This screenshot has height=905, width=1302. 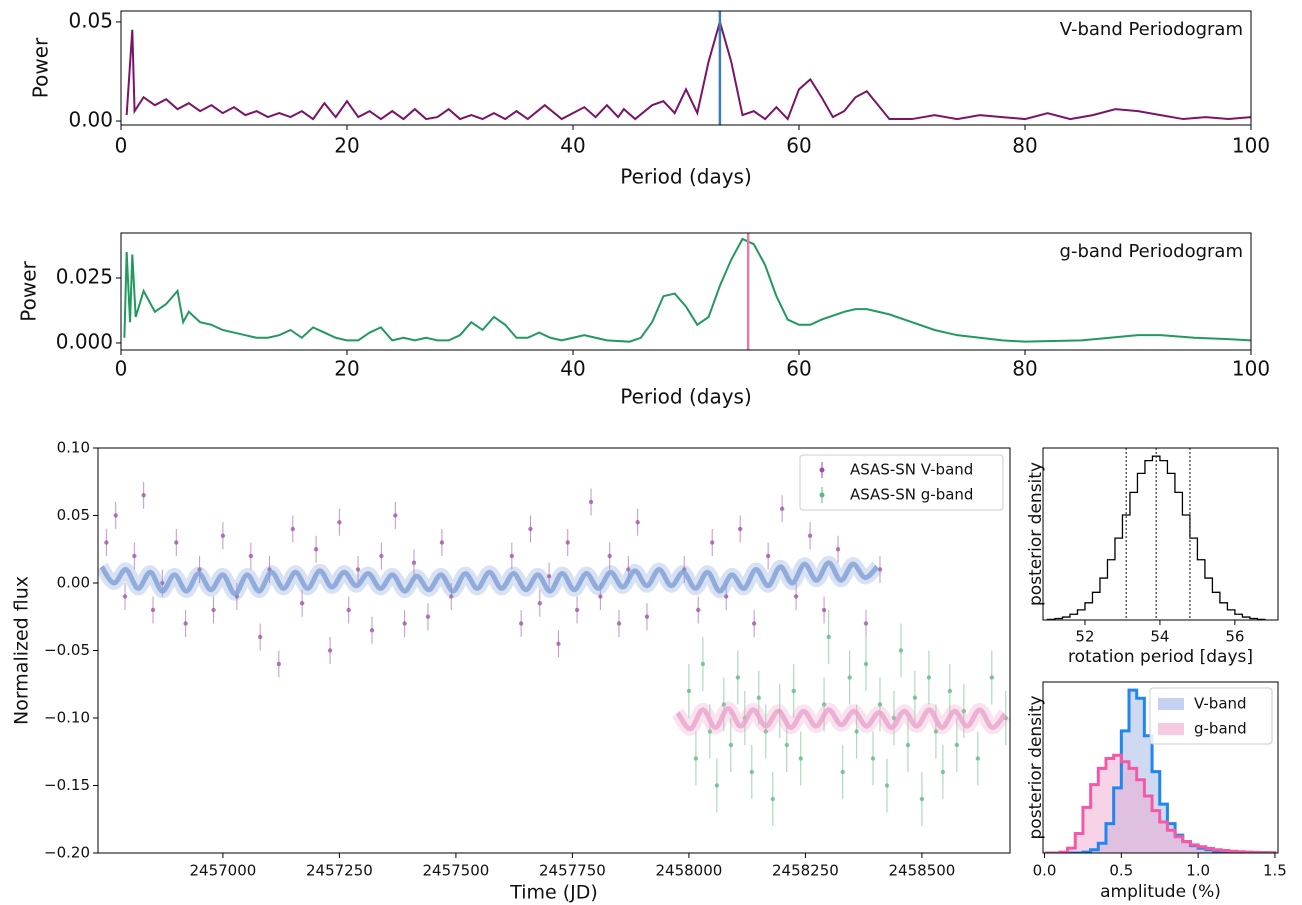 I want to click on legend-box, so click(x=901, y=482).